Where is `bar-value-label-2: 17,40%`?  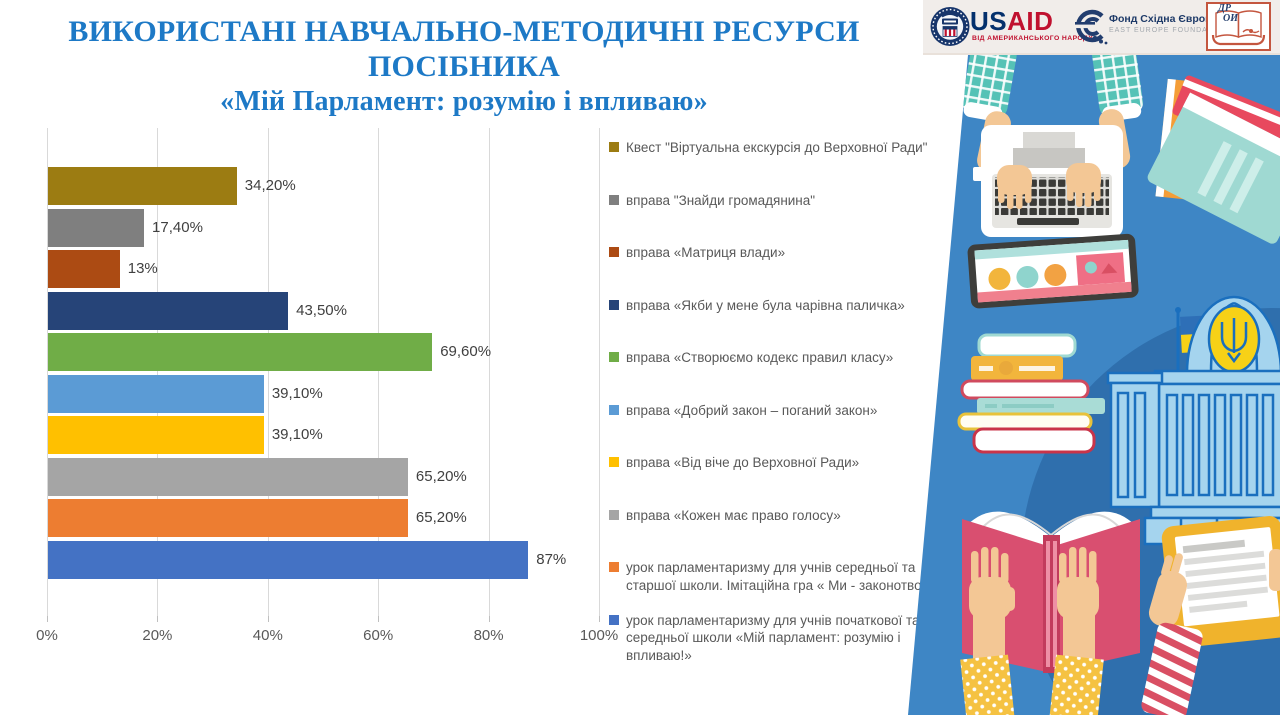 bar-value-label-2: 17,40% is located at coordinates (177, 227).